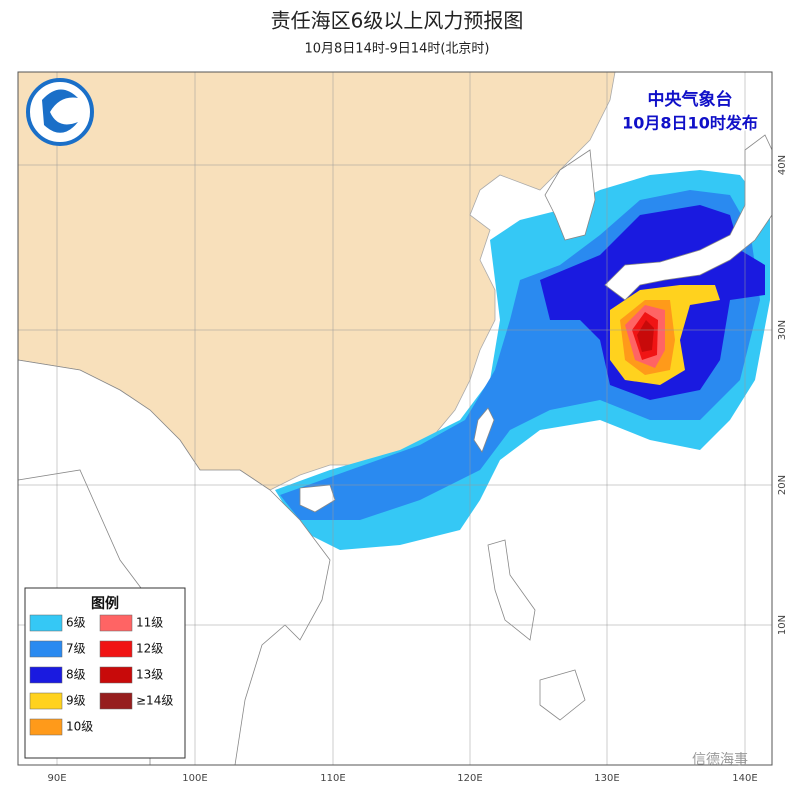 The image size is (795, 797). I want to click on legend-label: 10级, so click(79, 727).